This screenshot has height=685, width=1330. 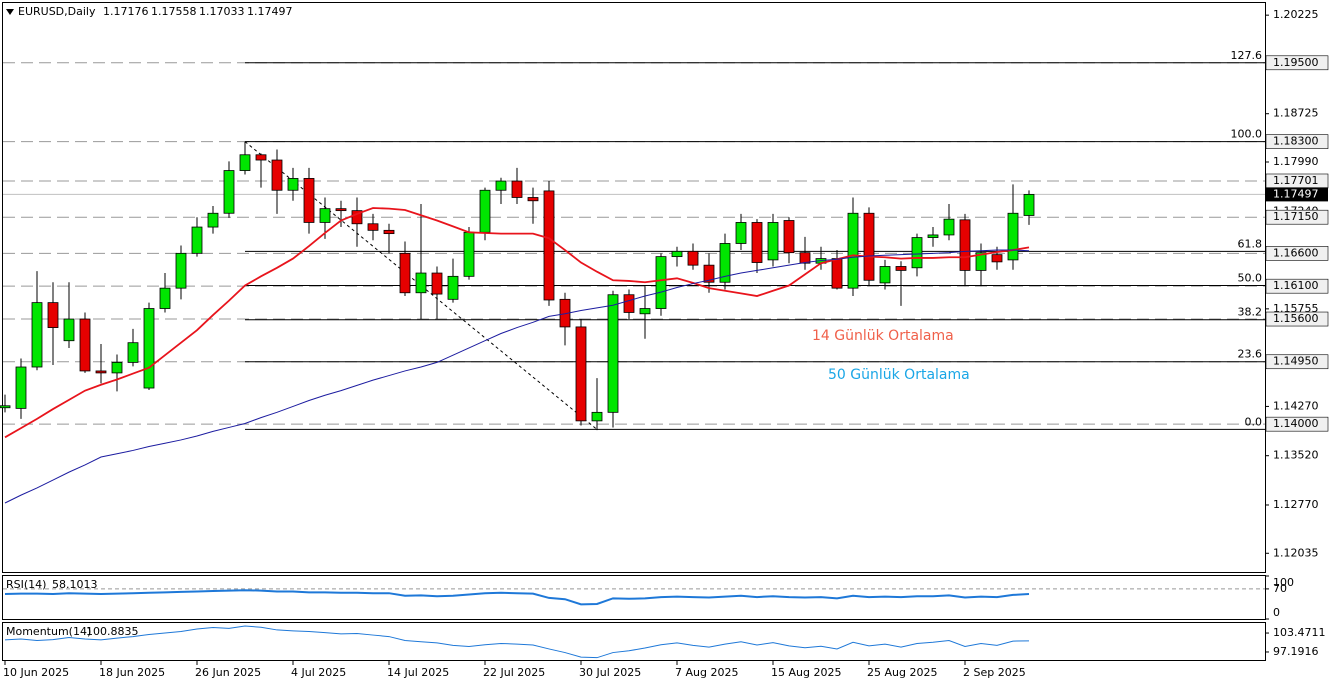 I want to click on x-tick-label: 30 Jul 2025, so click(x=610, y=672).